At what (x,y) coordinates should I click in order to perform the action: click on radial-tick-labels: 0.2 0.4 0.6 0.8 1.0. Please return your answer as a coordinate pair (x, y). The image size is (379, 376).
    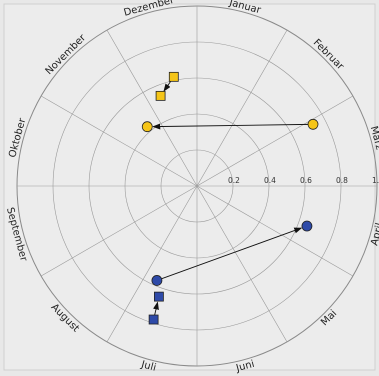
    Looking at the image, I should click on (303, 180).